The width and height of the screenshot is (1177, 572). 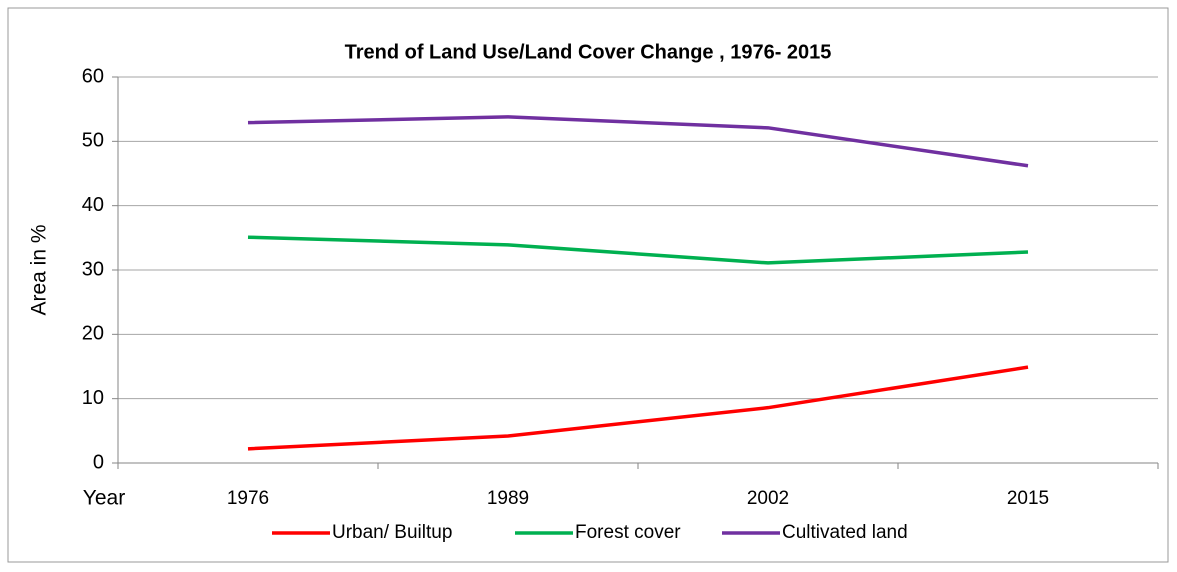 I want to click on y-tick-label: 10, so click(x=93, y=398).